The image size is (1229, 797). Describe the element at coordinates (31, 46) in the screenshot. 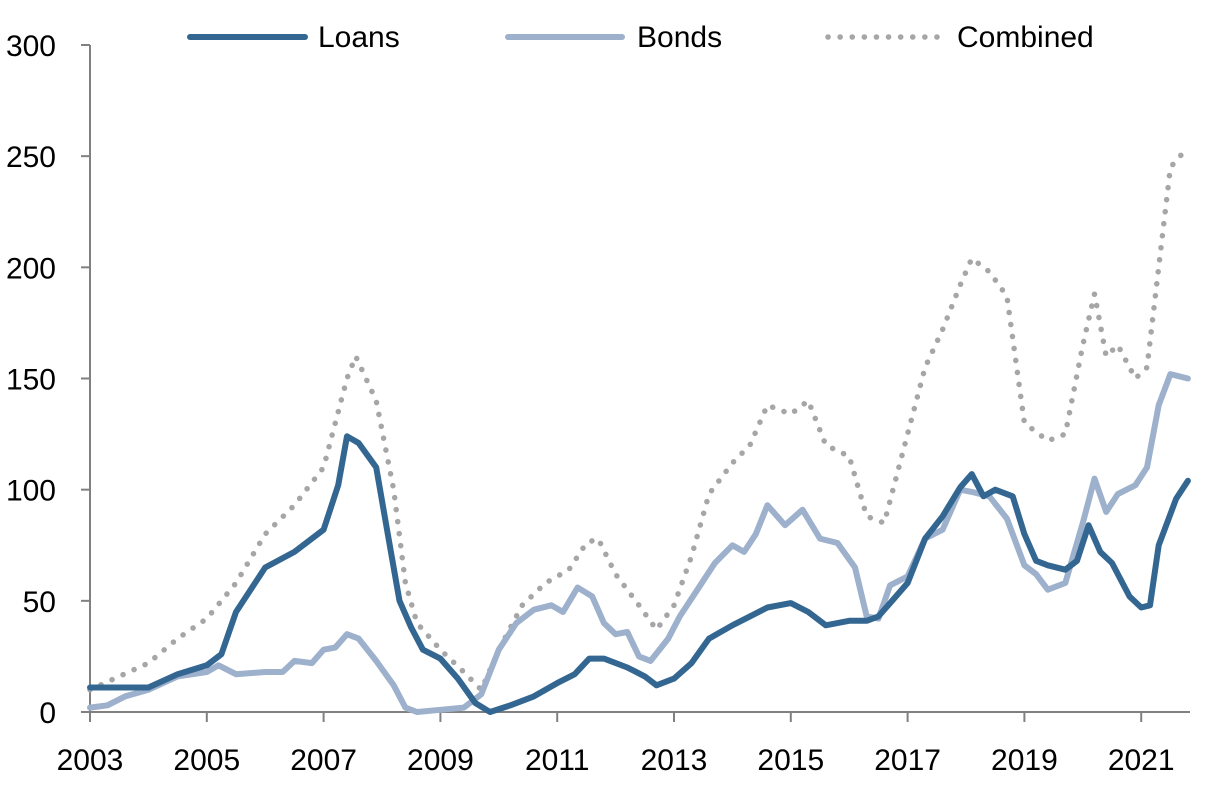

I see `y-tick-label: 300` at that location.